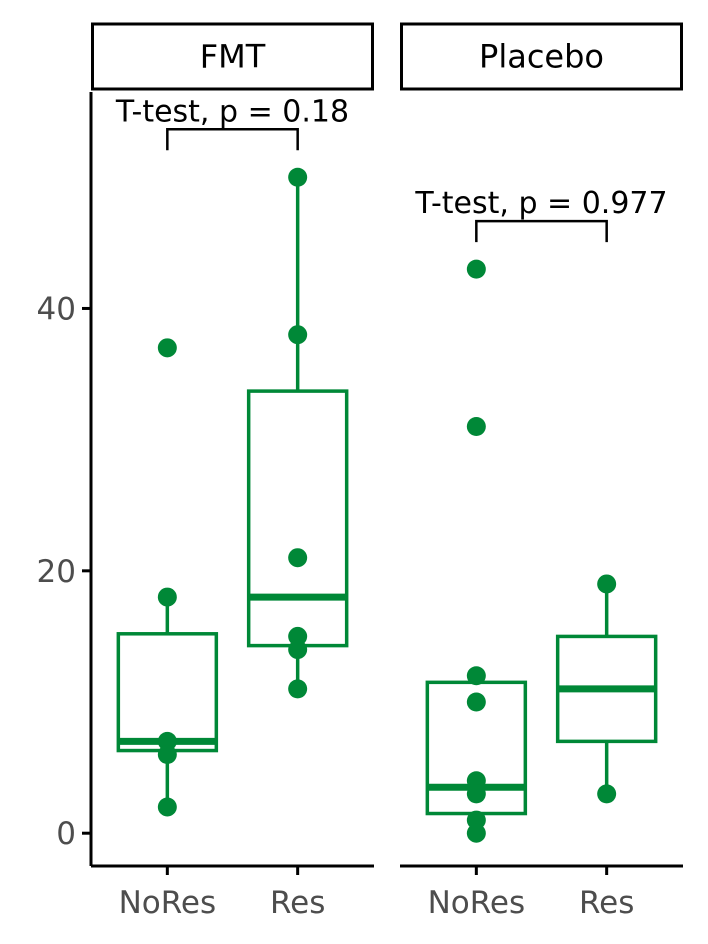 The image size is (708, 944). I want to click on p-value-label: T-test, p = 0.977, so click(540, 203).